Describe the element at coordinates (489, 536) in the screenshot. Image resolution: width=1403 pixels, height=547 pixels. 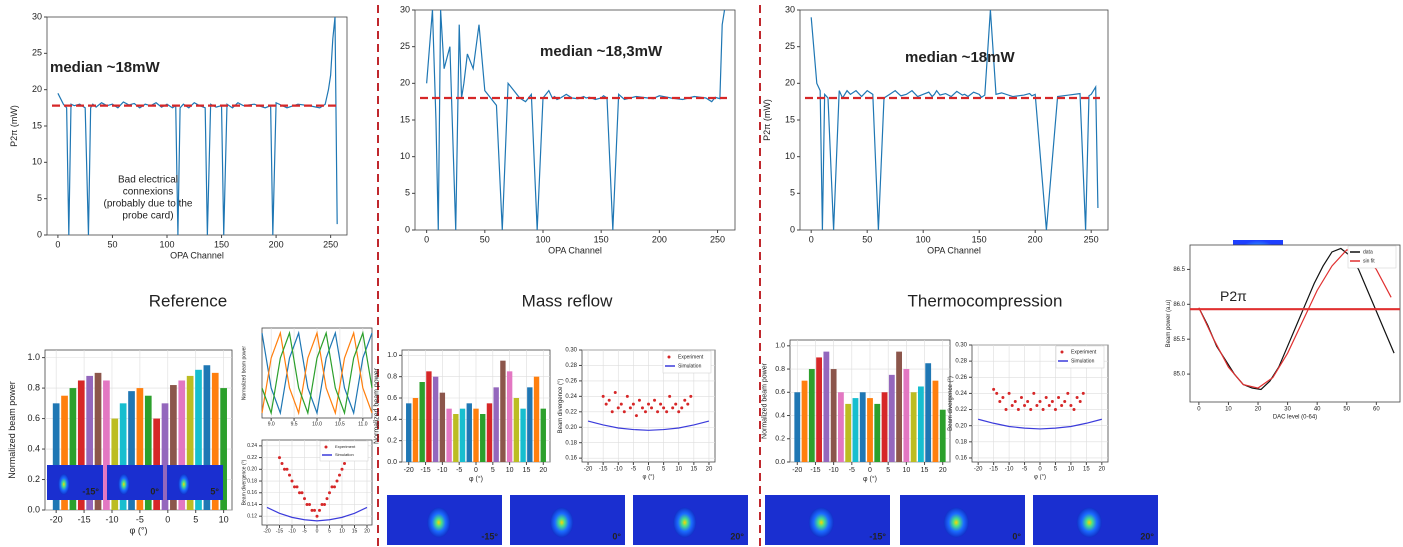
I see `image-label: -15°` at that location.